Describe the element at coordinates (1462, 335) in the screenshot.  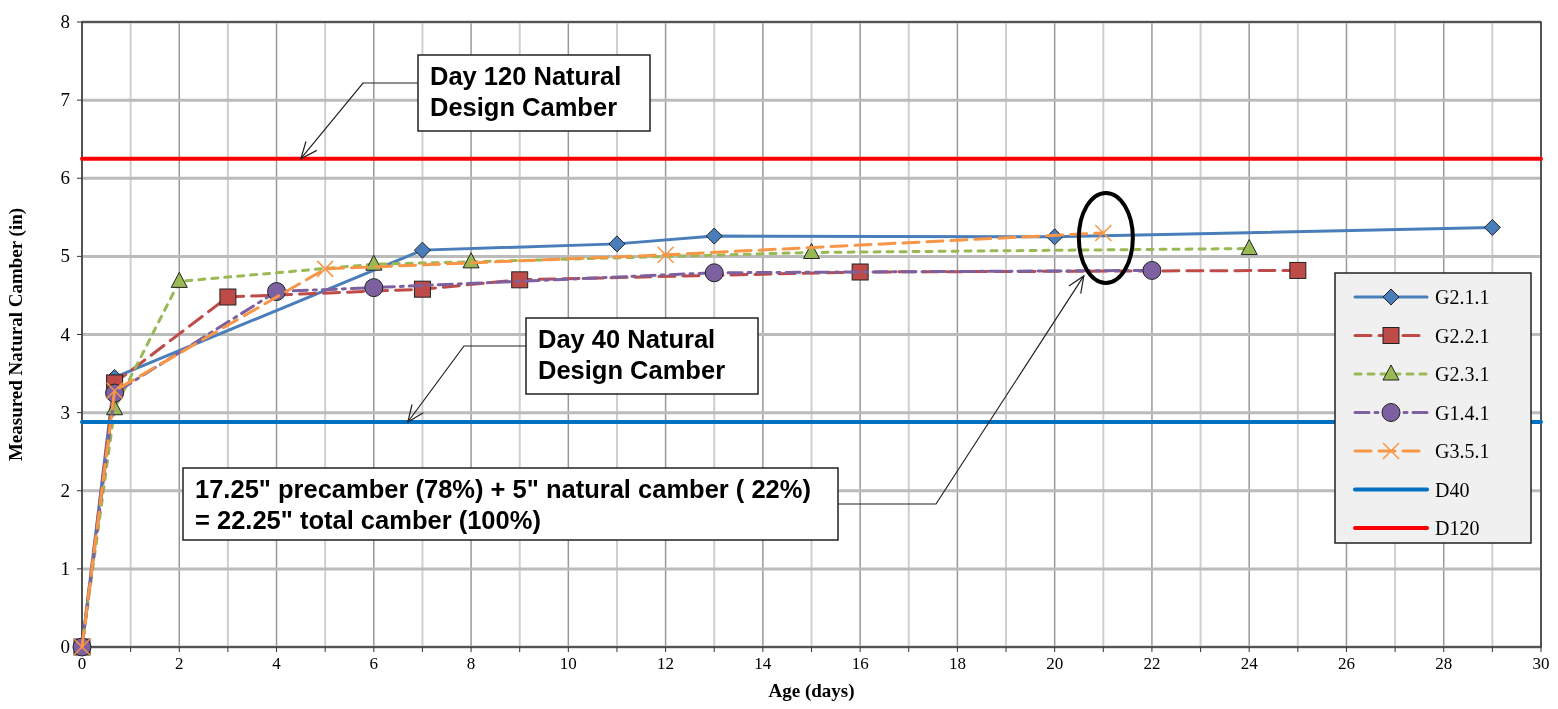
I see `legend-label: G2.2.1` at that location.